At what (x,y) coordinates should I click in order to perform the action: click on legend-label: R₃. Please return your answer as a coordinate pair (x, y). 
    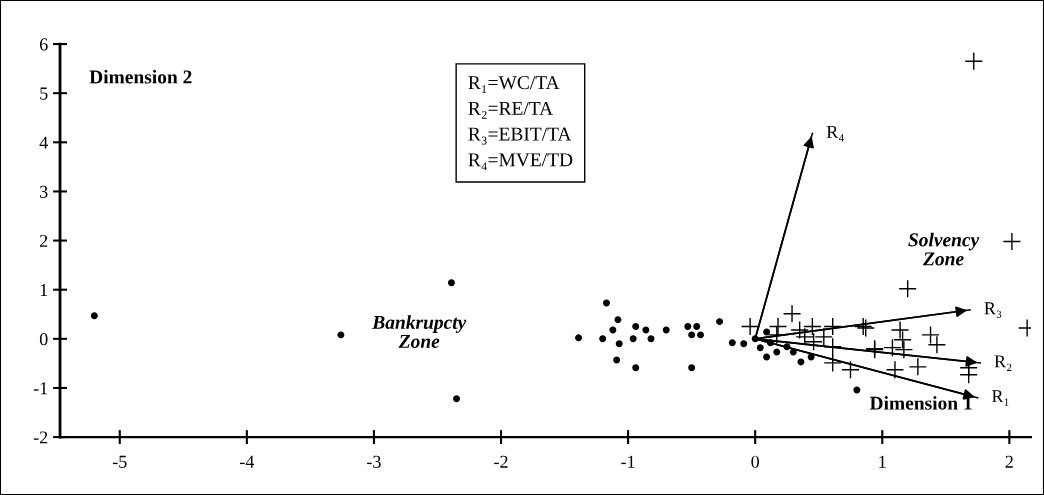
    Looking at the image, I should click on (993, 310).